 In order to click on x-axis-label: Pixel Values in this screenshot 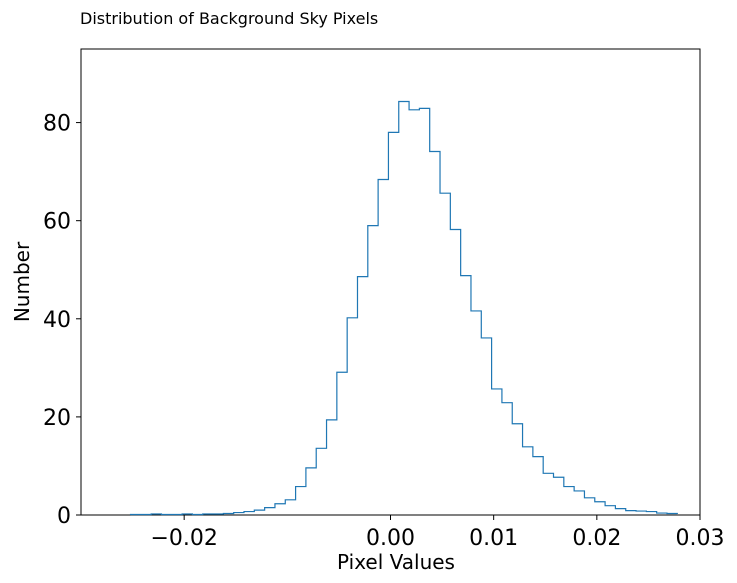, I will do `click(396, 562)`.